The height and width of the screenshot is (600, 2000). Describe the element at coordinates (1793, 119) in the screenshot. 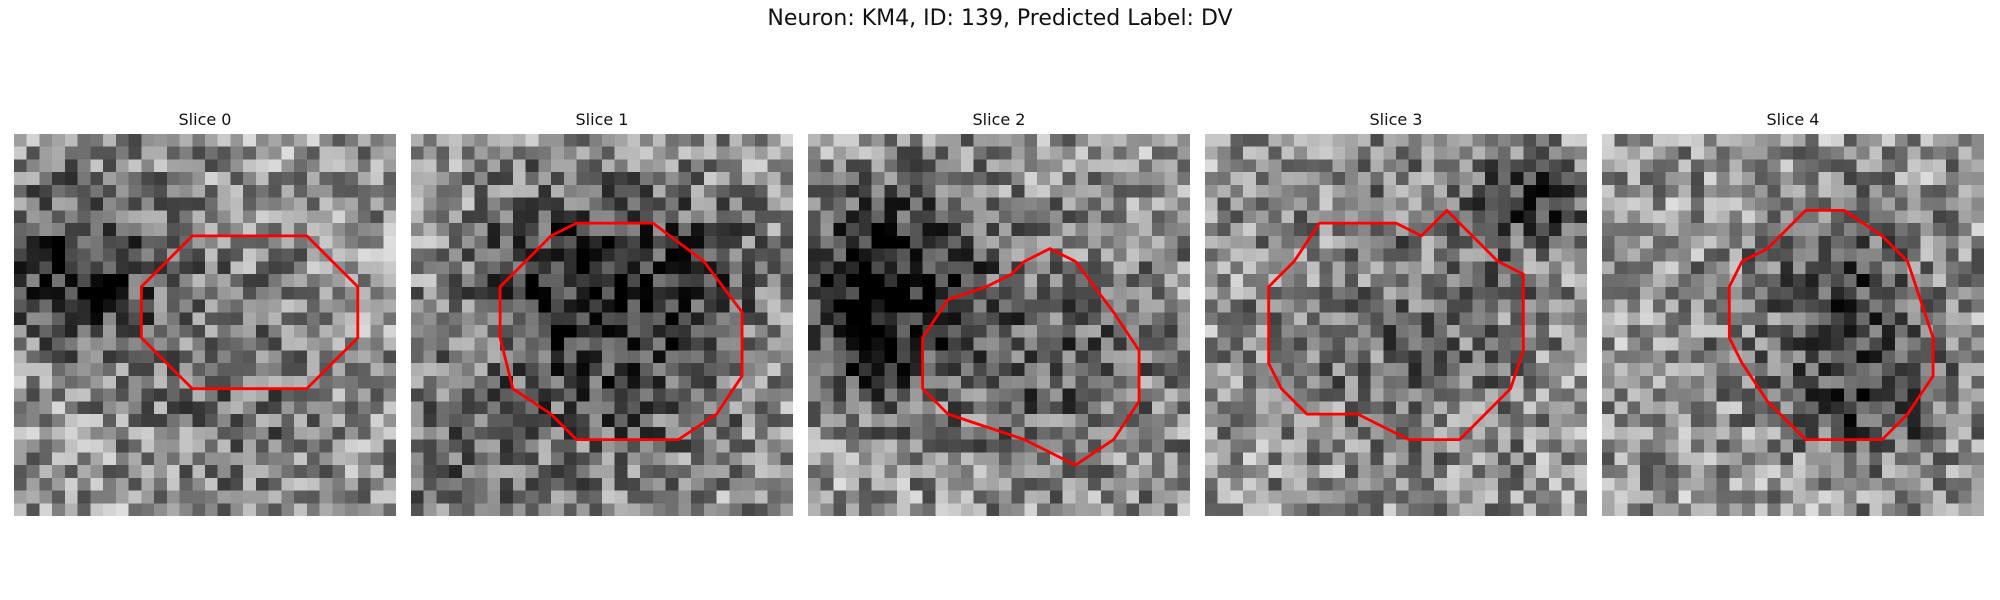

I see `slice-title: Slice 4` at that location.